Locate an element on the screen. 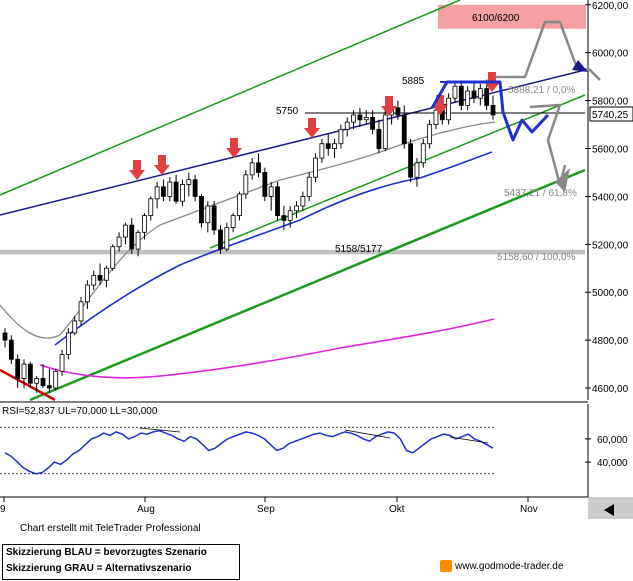 This screenshot has height=581, width=633. scenario-sketches is located at coordinates (515, 106).